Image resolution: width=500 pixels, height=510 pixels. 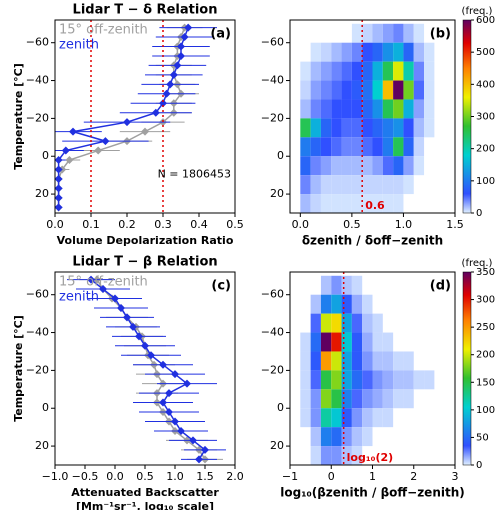 I want to click on y-tick-label: 20, so click(x=277, y=445).